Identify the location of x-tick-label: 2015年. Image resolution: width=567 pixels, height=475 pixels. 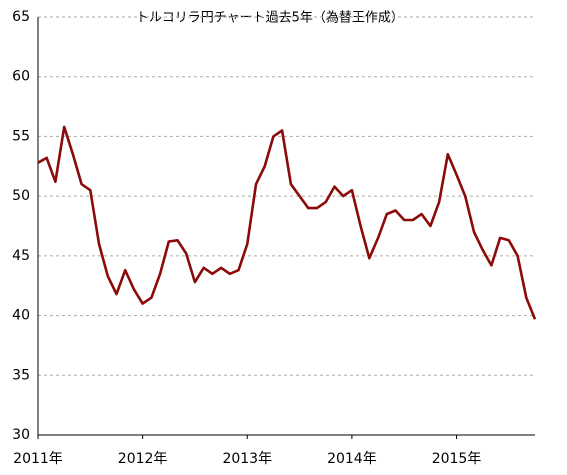
(457, 459).